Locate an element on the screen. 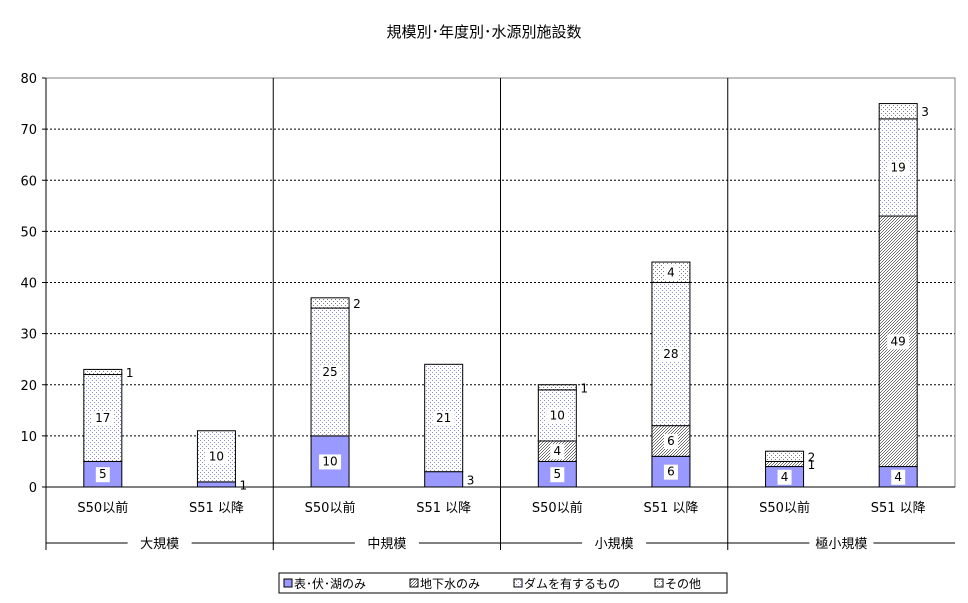  legend-label-other: その他 is located at coordinates (683, 584).